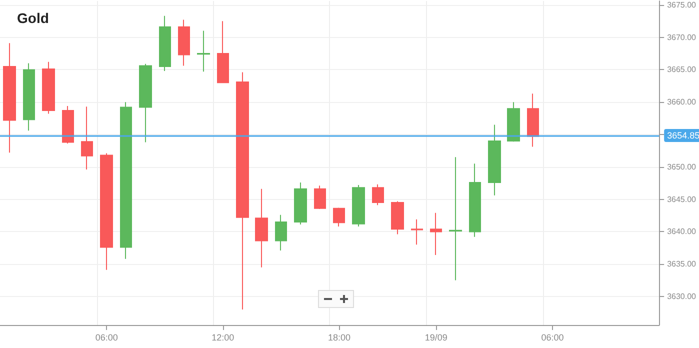 The height and width of the screenshot is (348, 699). I want to click on y-tick-label: 3660.00, so click(682, 102).